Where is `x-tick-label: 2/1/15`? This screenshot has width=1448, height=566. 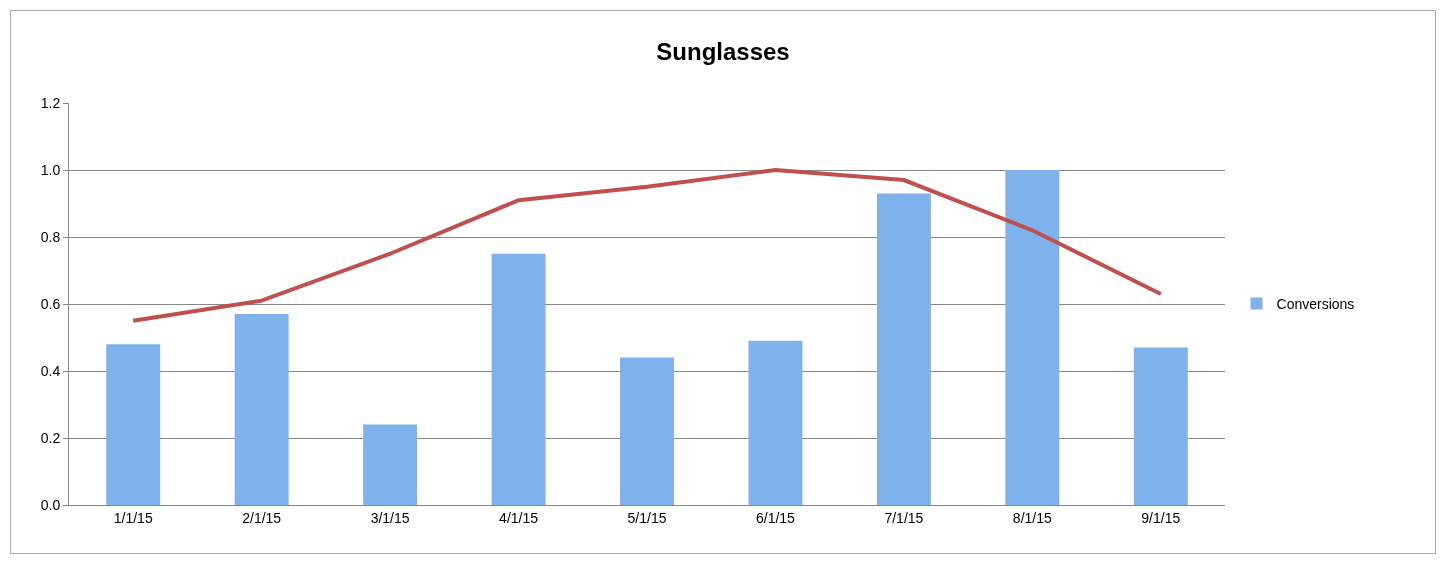
x-tick-label: 2/1/15 is located at coordinates (262, 517).